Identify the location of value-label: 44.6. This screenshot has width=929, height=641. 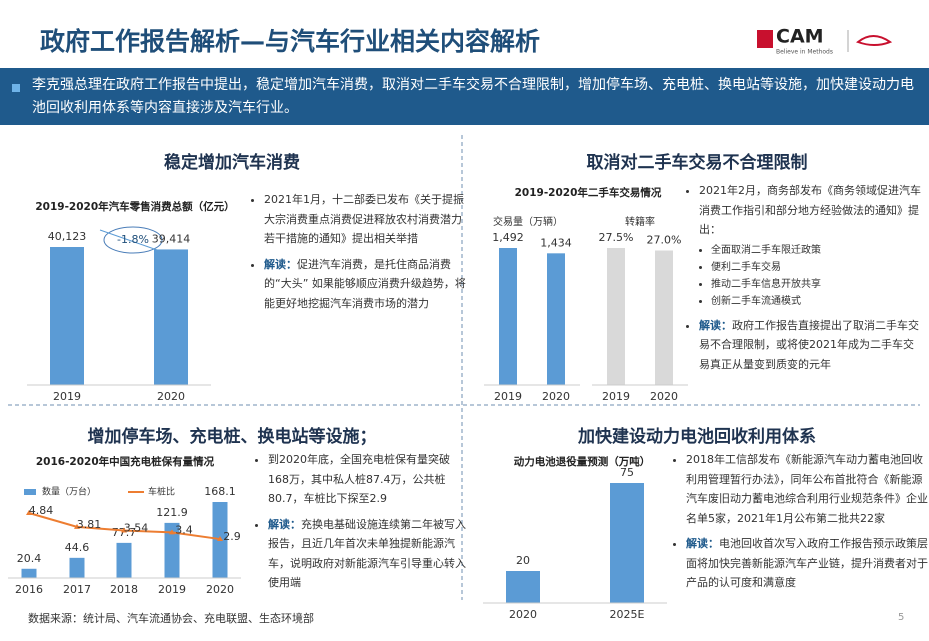
(77, 547).